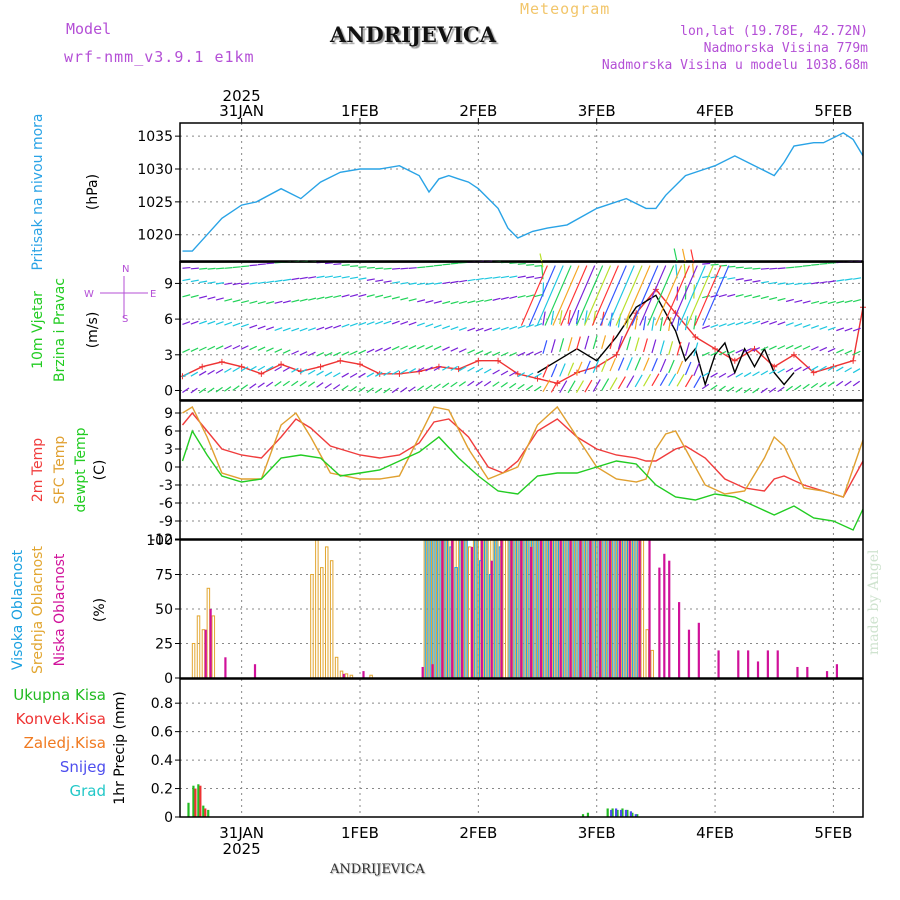 The height and width of the screenshot is (900, 900). Describe the element at coordinates (38, 191) in the screenshot. I see `pressure-axis-label: Pritisak na nivou mora` at that location.